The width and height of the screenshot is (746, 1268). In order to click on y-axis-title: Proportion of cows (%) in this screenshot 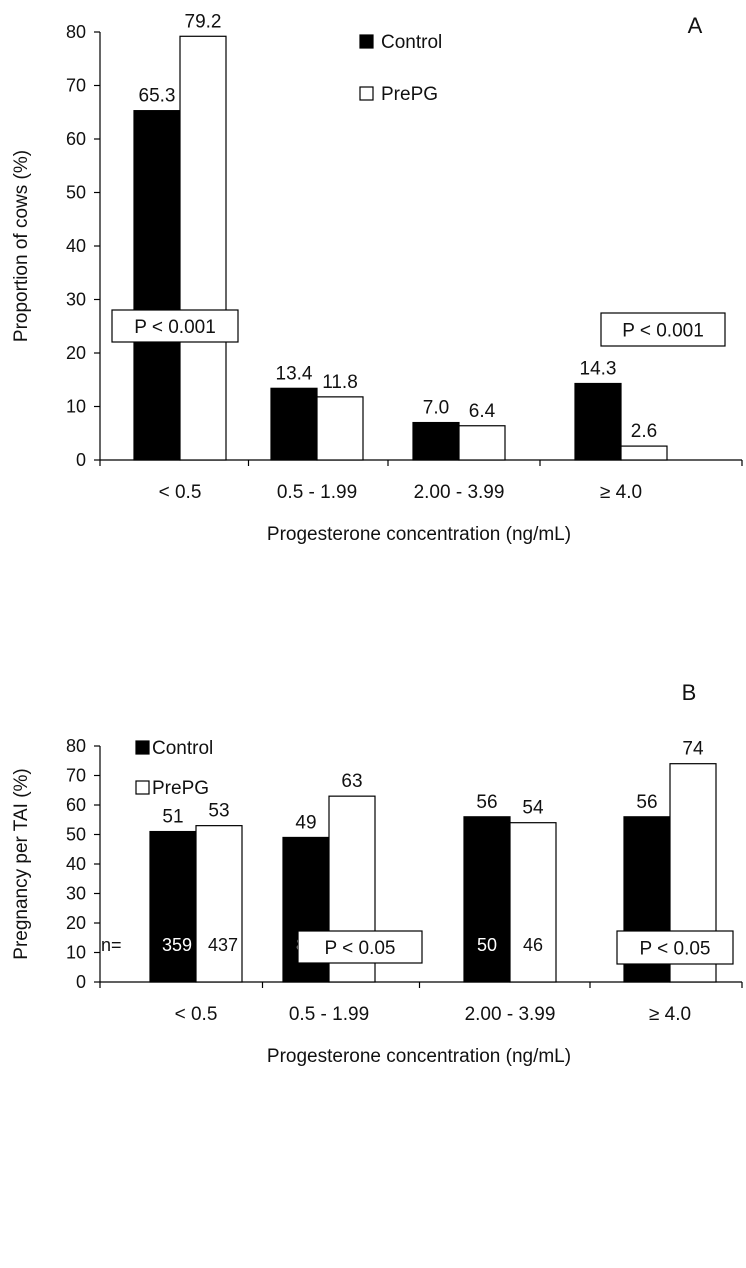, I will do `click(21, 246)`.